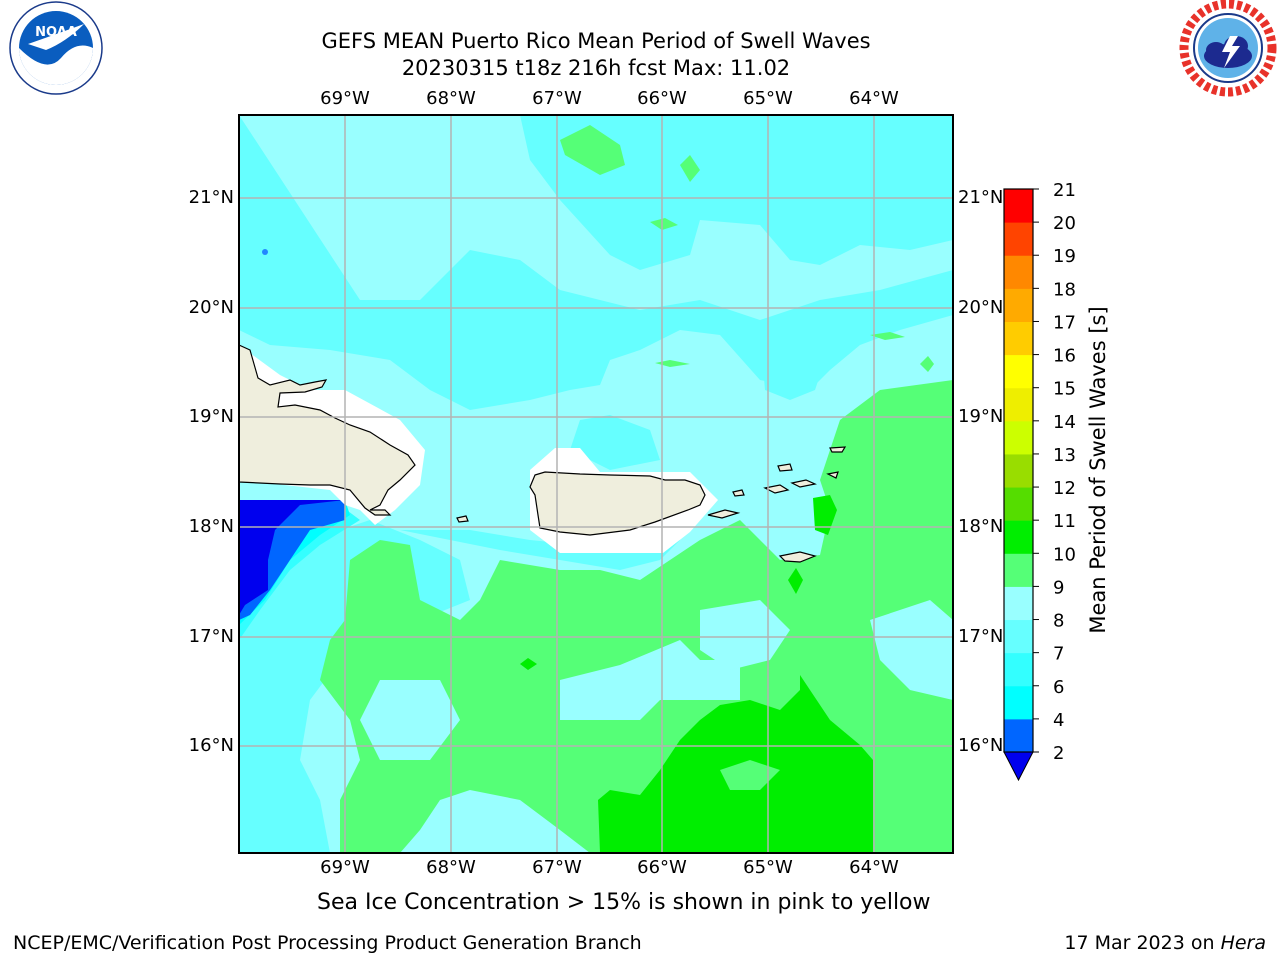  I want to click on colorbar-tick-label: 17, so click(1064, 322).